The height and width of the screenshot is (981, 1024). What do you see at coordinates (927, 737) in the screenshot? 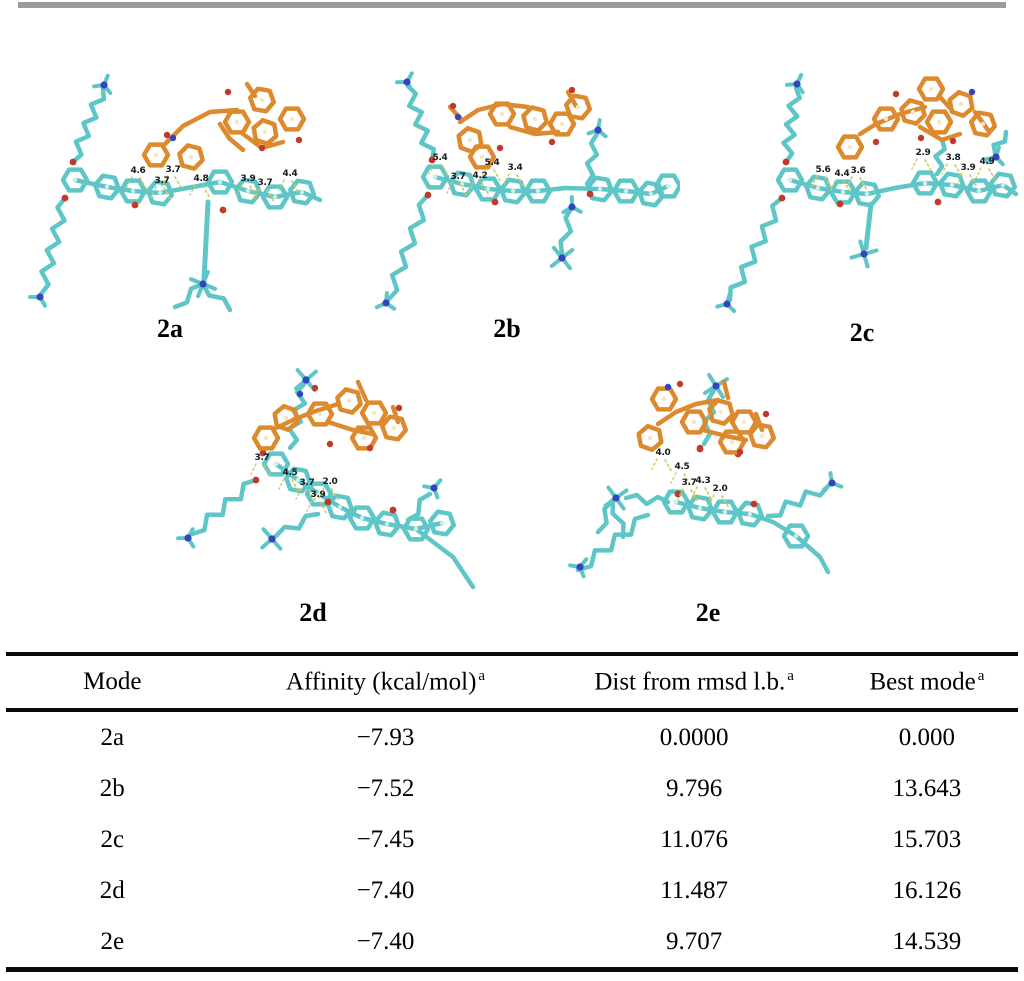
I see `cell-best: 0.000` at bounding box center [927, 737].